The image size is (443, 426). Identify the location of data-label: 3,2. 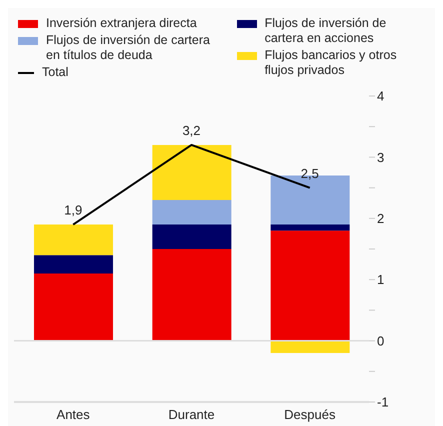
(191, 130).